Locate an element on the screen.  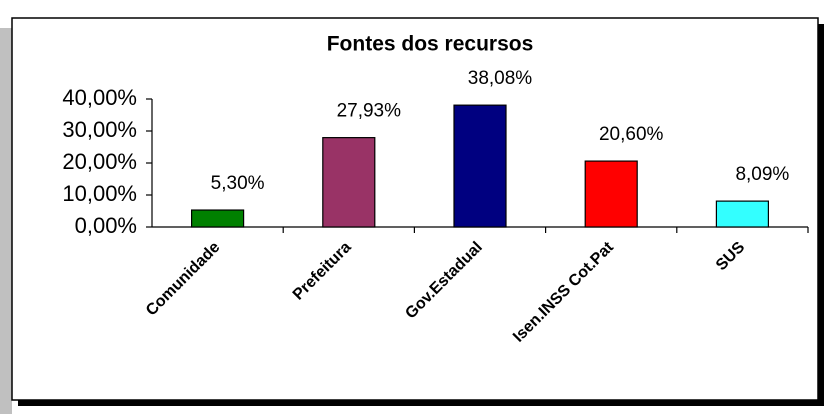
value-label: 27,93% is located at coordinates (369, 111).